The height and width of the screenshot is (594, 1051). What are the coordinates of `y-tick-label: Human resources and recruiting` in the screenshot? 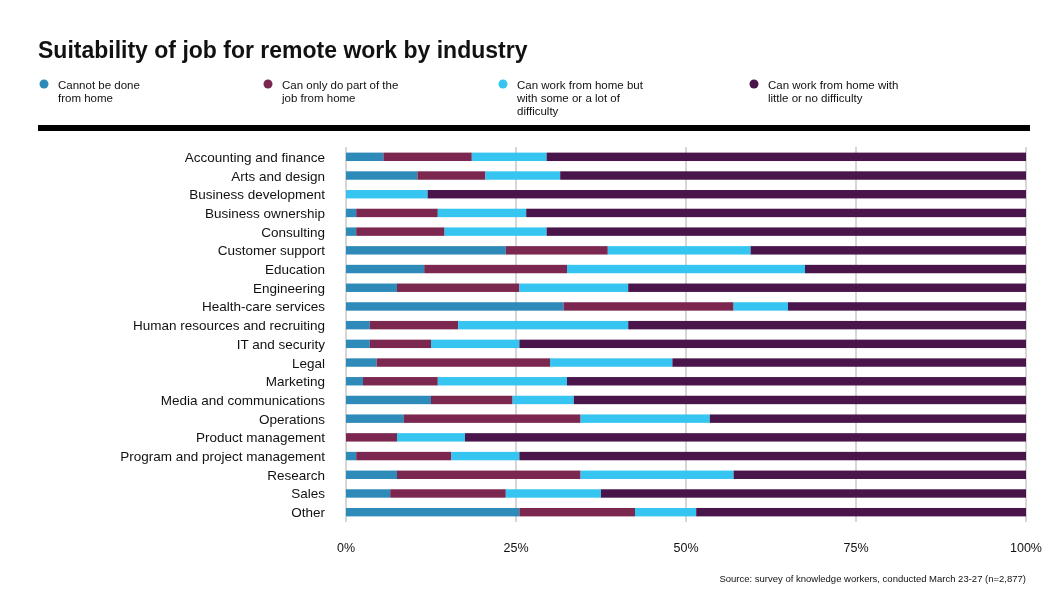 It's located at (228, 326).